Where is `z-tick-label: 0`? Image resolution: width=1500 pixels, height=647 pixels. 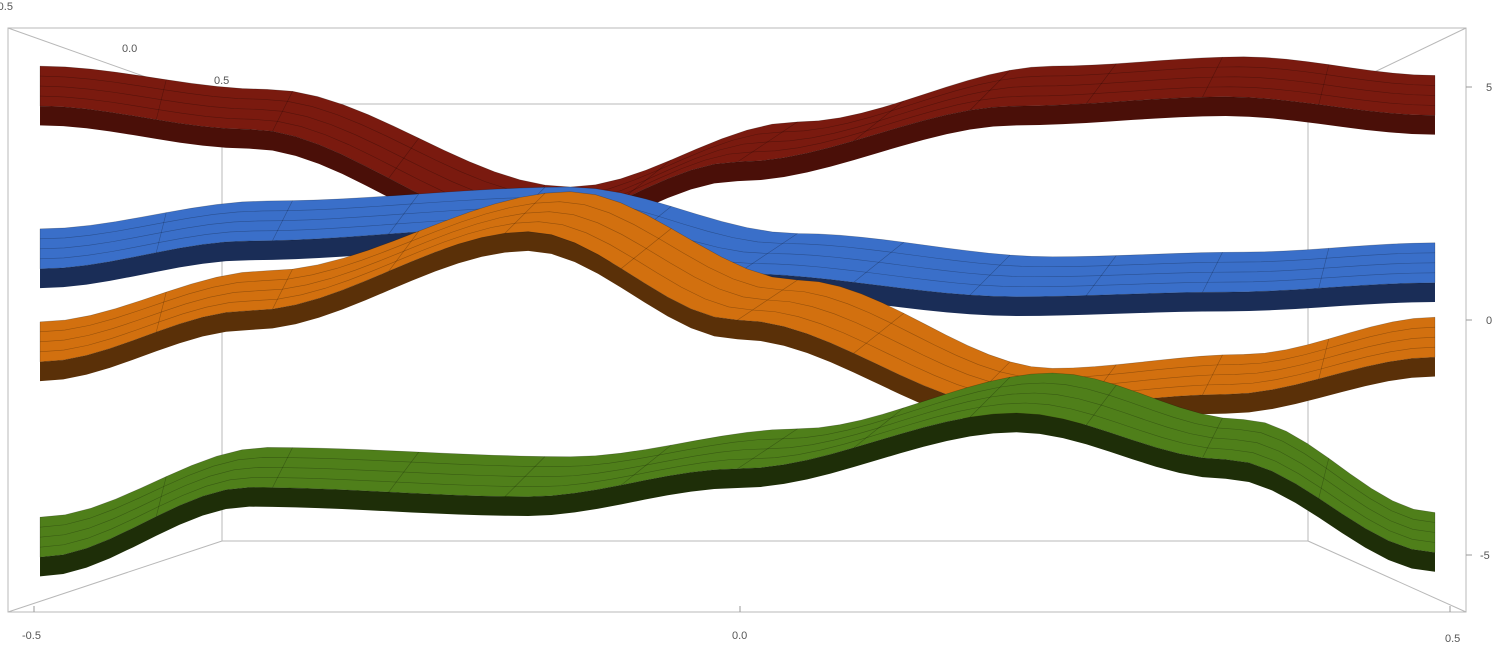
z-tick-label: 0 is located at coordinates (1489, 321).